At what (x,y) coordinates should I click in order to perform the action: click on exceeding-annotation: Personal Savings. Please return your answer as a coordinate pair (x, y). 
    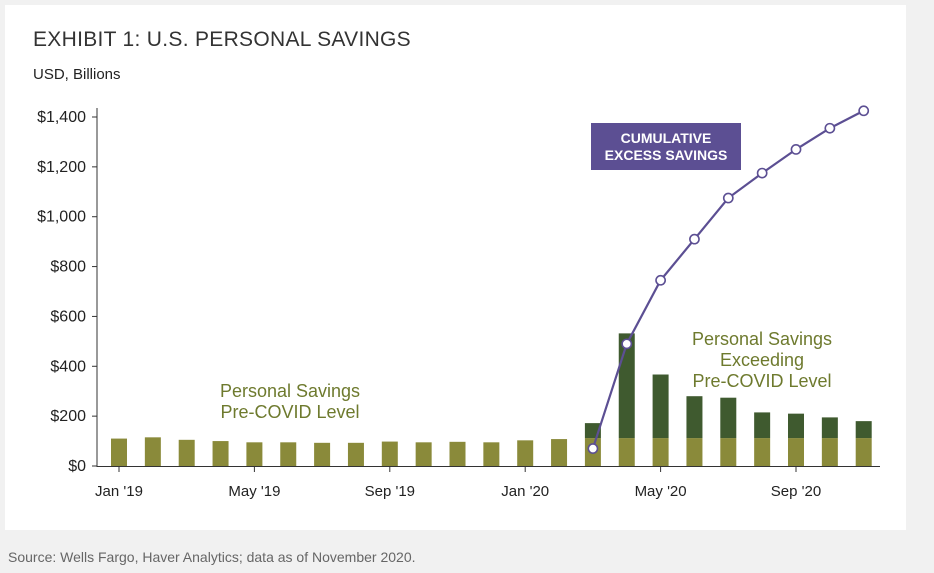
    Looking at the image, I should click on (762, 339).